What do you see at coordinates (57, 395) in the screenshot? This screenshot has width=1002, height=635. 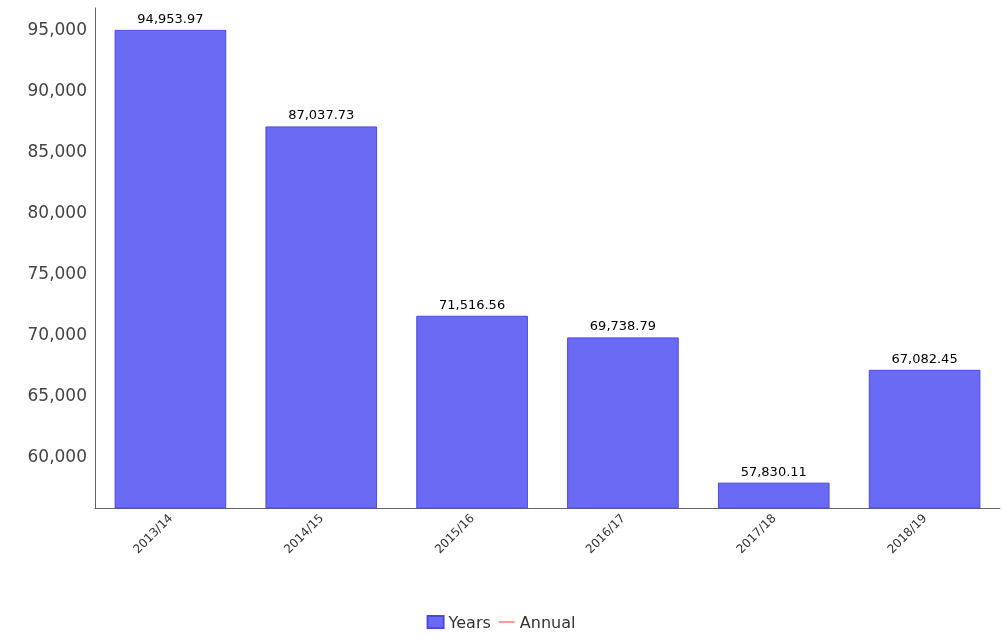 I see `y-tick-label: 65,000` at bounding box center [57, 395].